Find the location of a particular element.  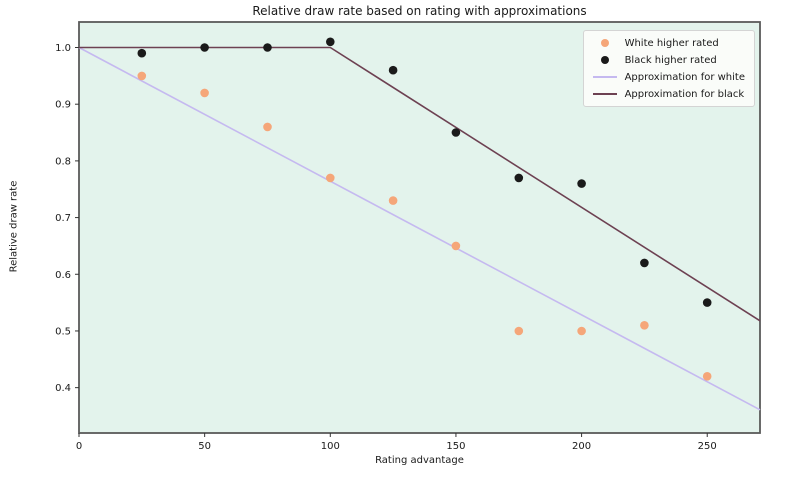

black-line-swatch-icon is located at coordinates (605, 94).